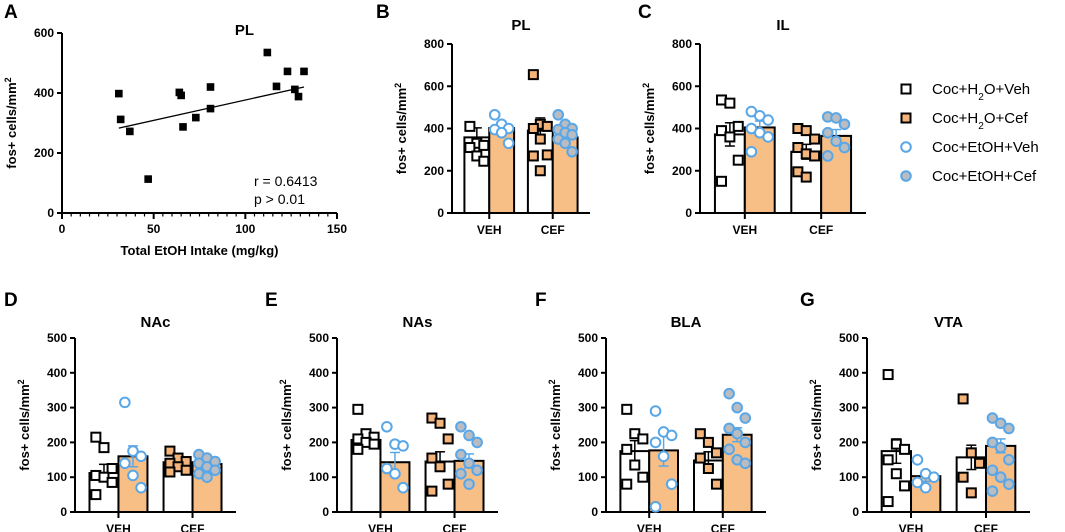 This screenshot has height=532, width=1065. What do you see at coordinates (244, 30) in the screenshot?
I see `chart-title-A: PL` at bounding box center [244, 30].